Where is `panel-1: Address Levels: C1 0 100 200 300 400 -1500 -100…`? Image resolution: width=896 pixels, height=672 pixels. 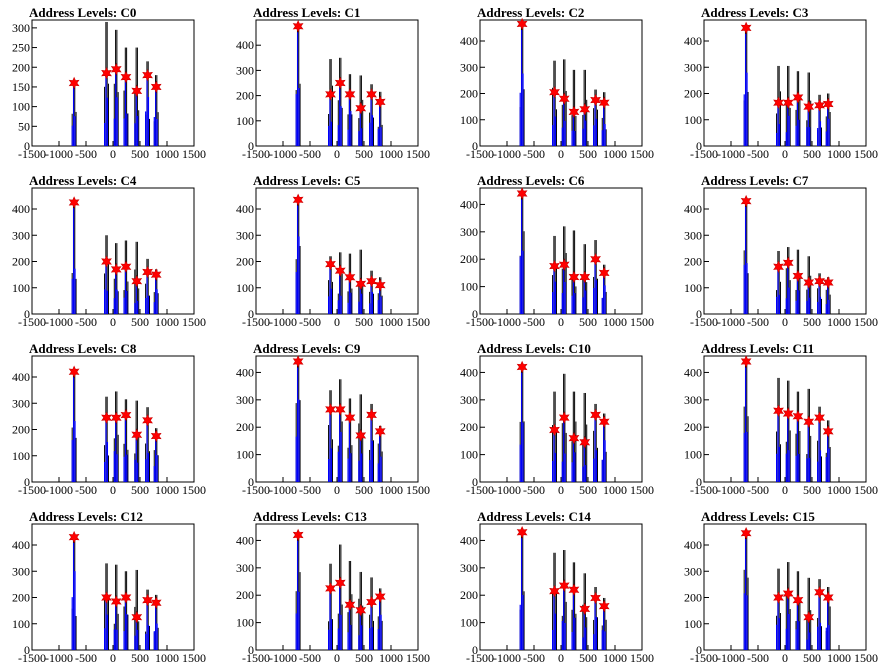
panel-1: Address Levels: C1 0 100 200 300 400 -1500 -100… is located at coordinates (333, 83).